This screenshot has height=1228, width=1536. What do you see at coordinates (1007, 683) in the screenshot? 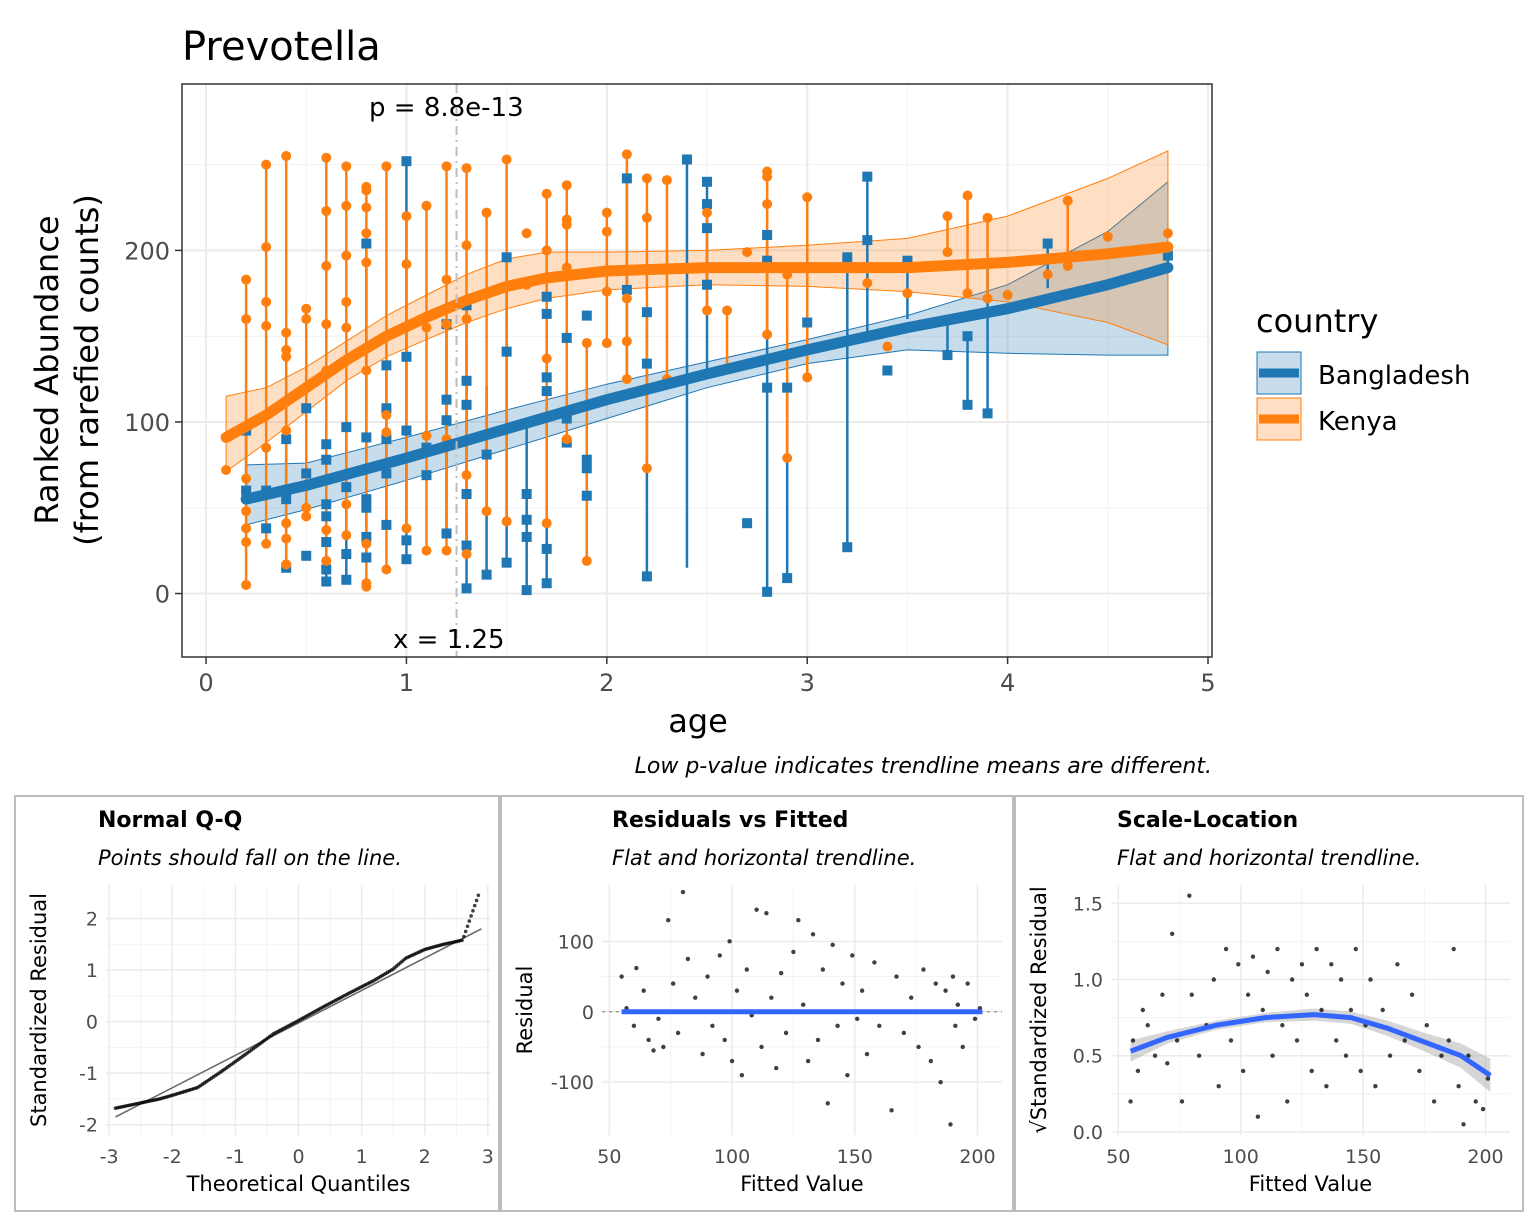
I see `x-tick-label: 4` at bounding box center [1007, 683].